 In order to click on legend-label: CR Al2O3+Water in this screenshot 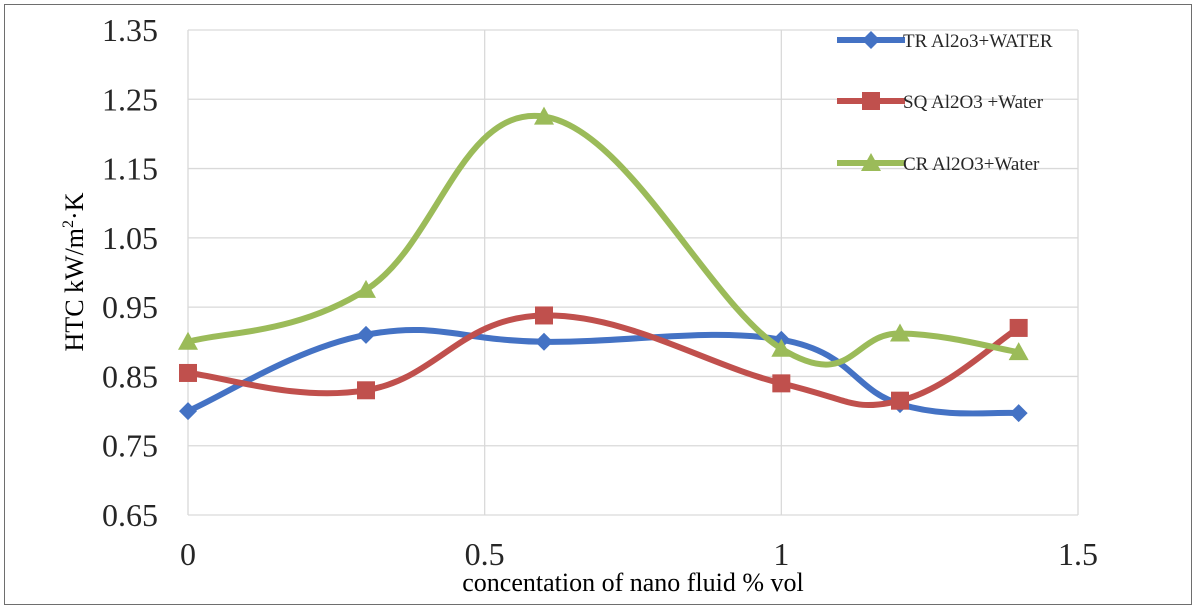, I will do `click(971, 164)`.